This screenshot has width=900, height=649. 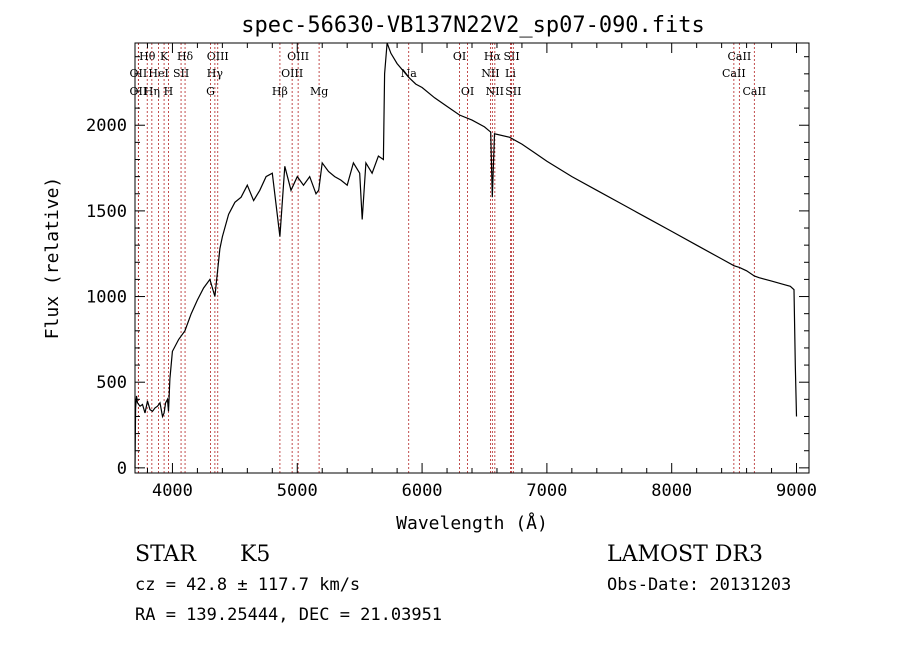 I want to click on x-tick-label: 9000, so click(x=796, y=491).